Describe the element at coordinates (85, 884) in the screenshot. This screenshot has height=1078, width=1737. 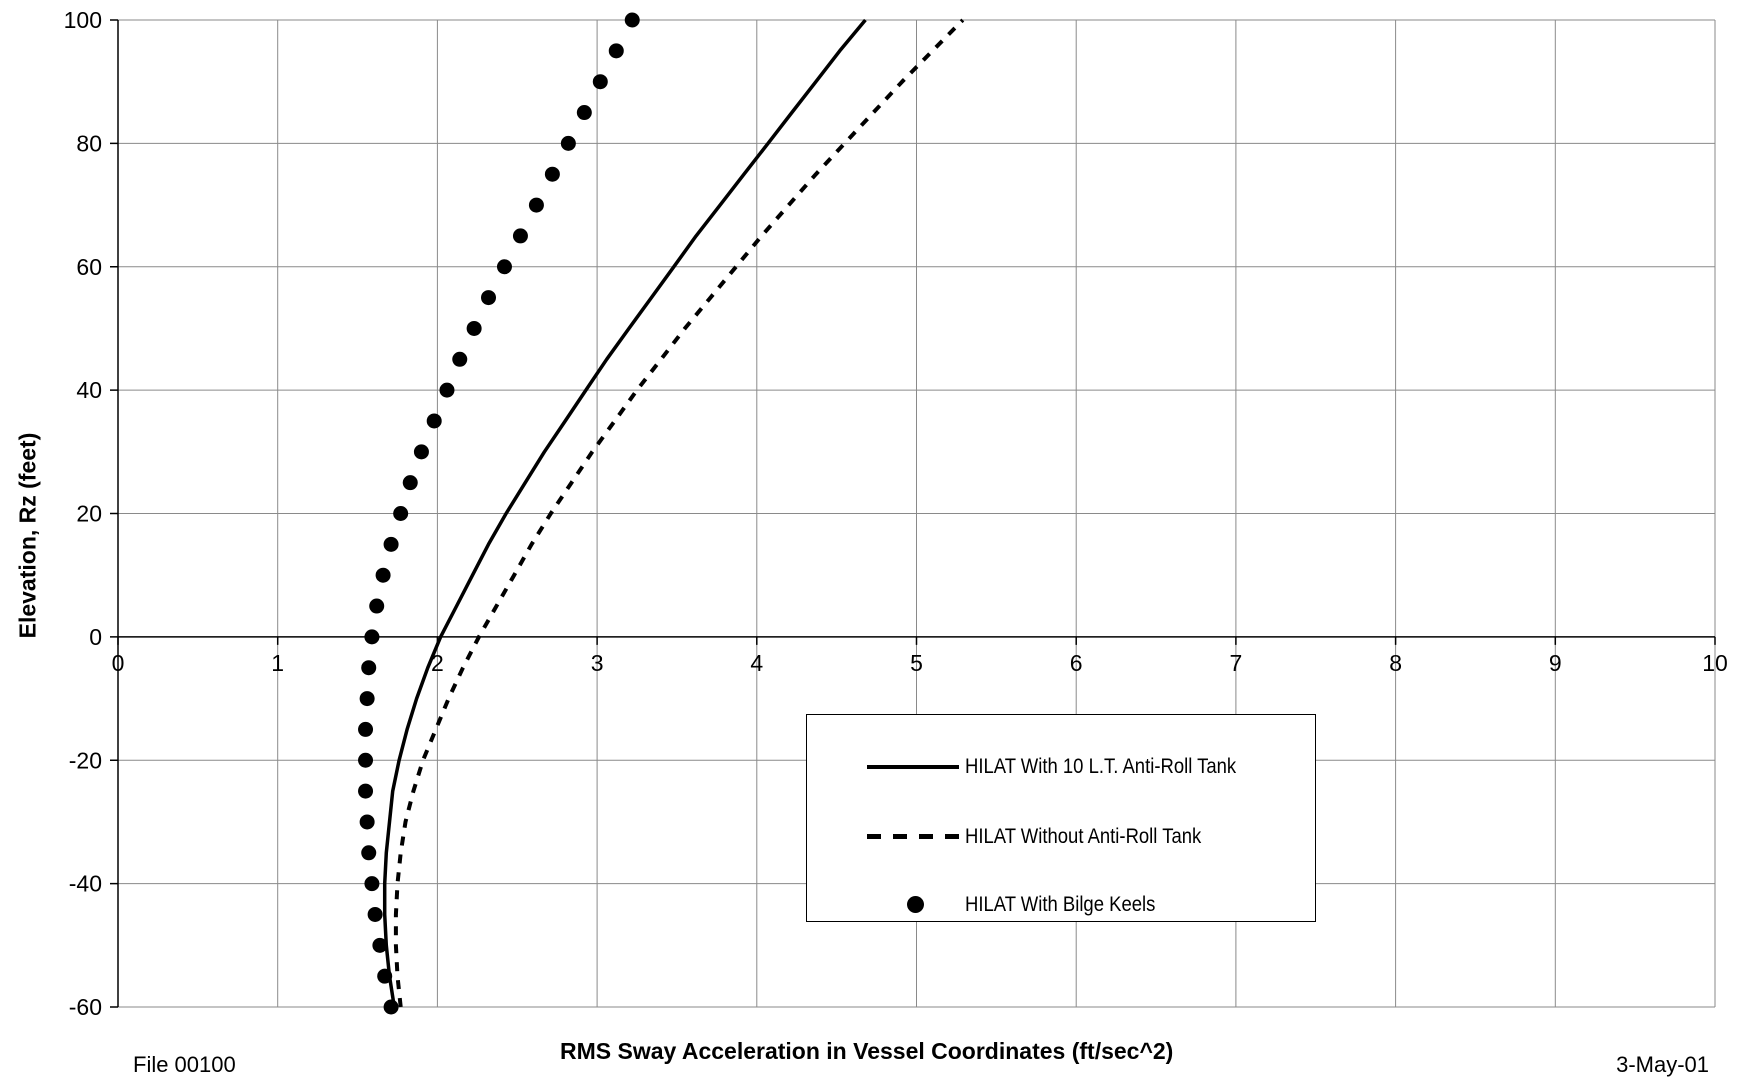
I see `y-tick-label: -40` at that location.